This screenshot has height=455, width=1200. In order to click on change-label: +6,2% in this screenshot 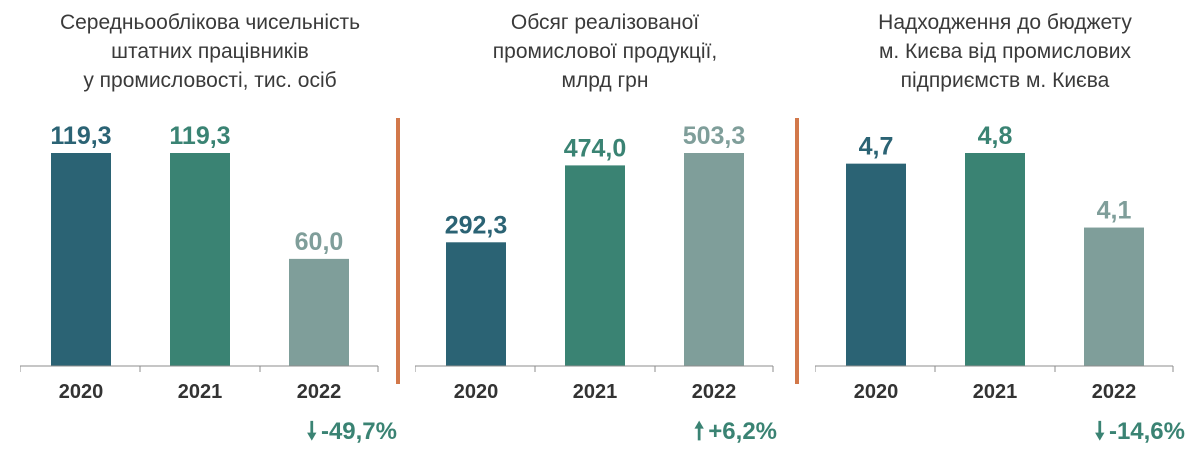, I will do `click(742, 431)`.